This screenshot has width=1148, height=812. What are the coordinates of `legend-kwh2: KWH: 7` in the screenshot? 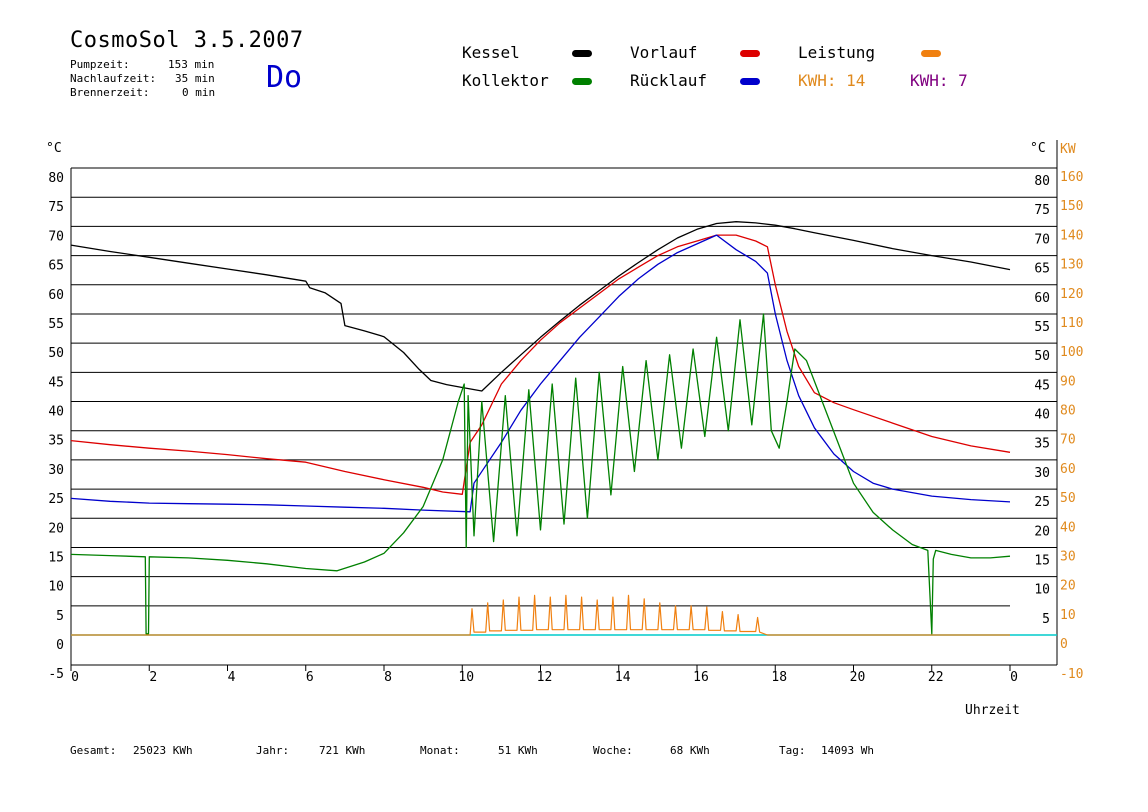 It's located at (939, 80).